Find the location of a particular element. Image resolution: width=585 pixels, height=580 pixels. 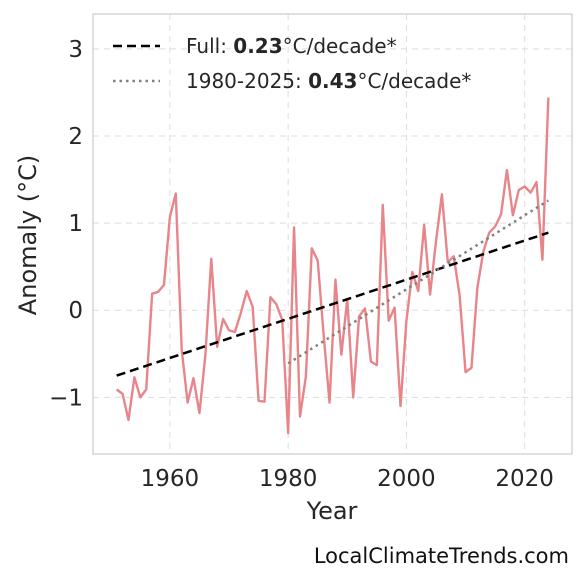

x-tick-label: 2000 is located at coordinates (406, 479).